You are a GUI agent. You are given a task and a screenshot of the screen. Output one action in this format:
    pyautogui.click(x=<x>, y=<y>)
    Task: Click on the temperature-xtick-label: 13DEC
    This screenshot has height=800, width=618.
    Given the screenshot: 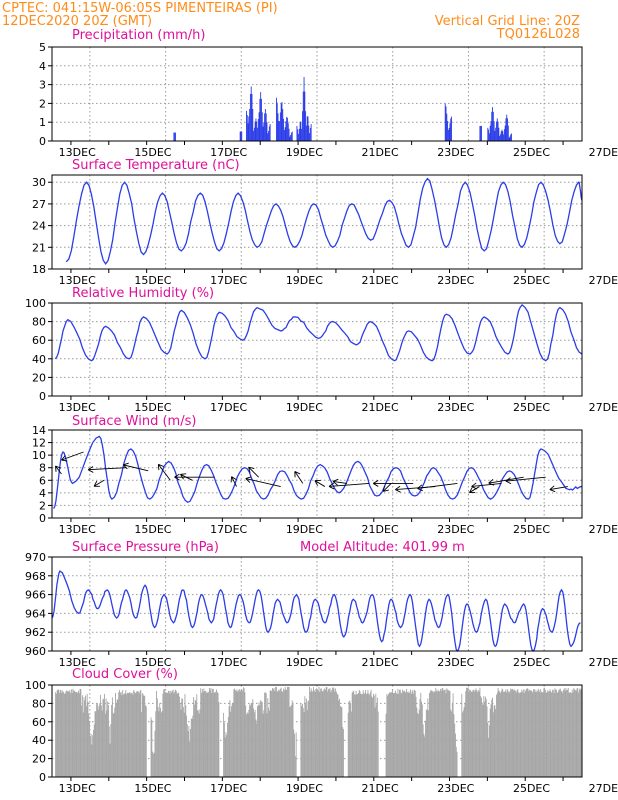 What is the action you would take?
    pyautogui.click(x=77, y=280)
    